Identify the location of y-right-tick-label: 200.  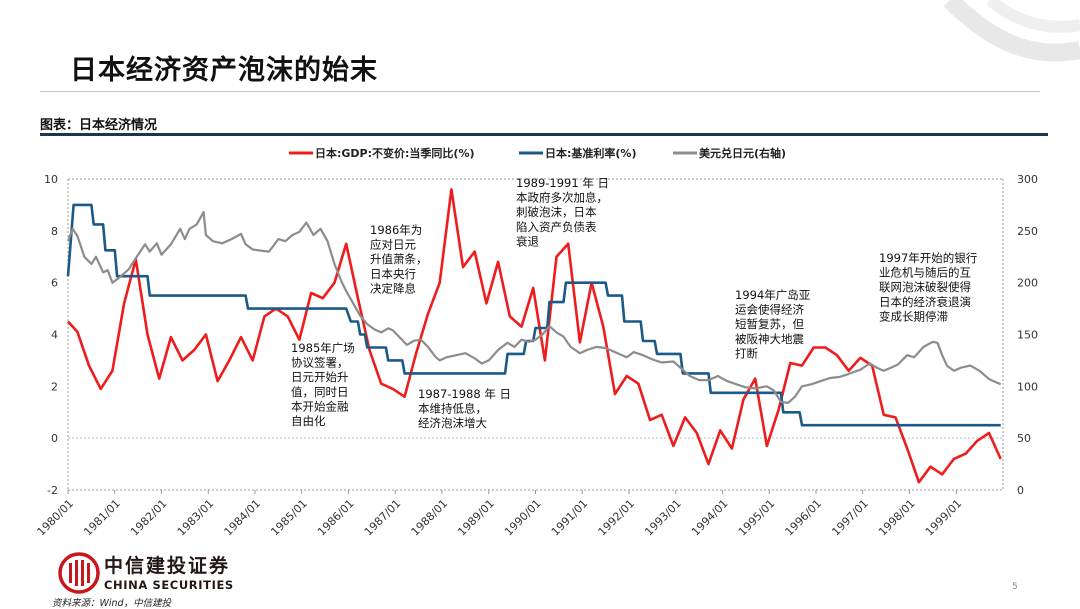
(1027, 283).